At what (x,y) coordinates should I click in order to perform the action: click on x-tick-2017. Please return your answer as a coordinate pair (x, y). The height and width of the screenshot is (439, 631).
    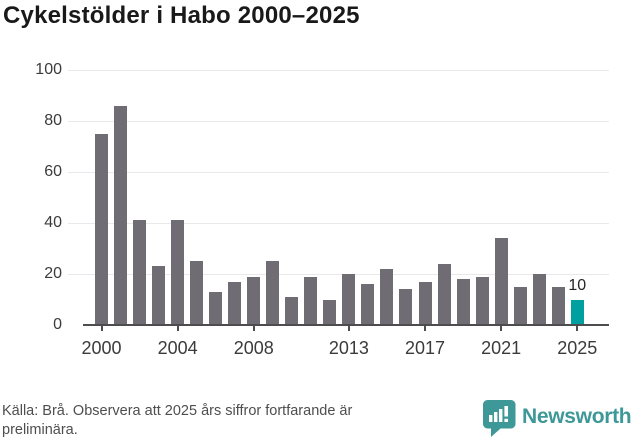
    Looking at the image, I should click on (425, 328).